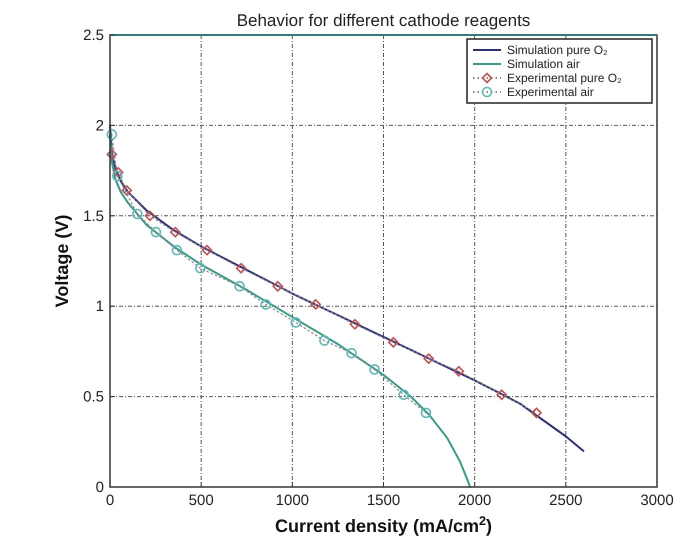 This screenshot has height=545, width=694. What do you see at coordinates (62, 261) in the screenshot?
I see `y-axis-title: Voltage (V)` at bounding box center [62, 261].